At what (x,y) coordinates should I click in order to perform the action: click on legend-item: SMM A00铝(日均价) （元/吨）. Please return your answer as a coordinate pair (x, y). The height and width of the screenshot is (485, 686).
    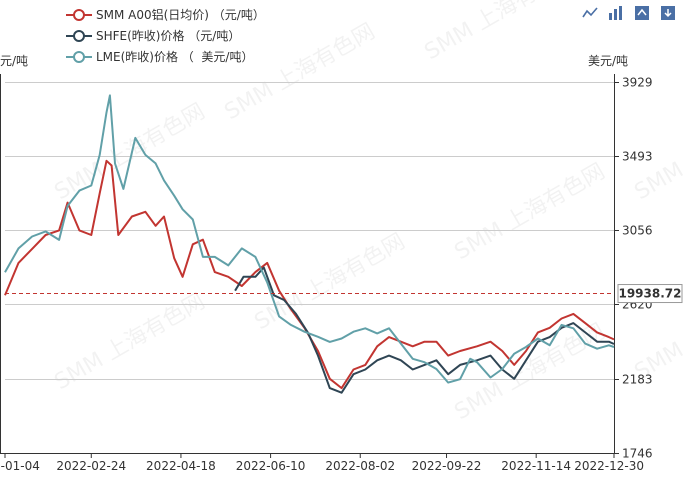
    Looking at the image, I should click on (165, 14).